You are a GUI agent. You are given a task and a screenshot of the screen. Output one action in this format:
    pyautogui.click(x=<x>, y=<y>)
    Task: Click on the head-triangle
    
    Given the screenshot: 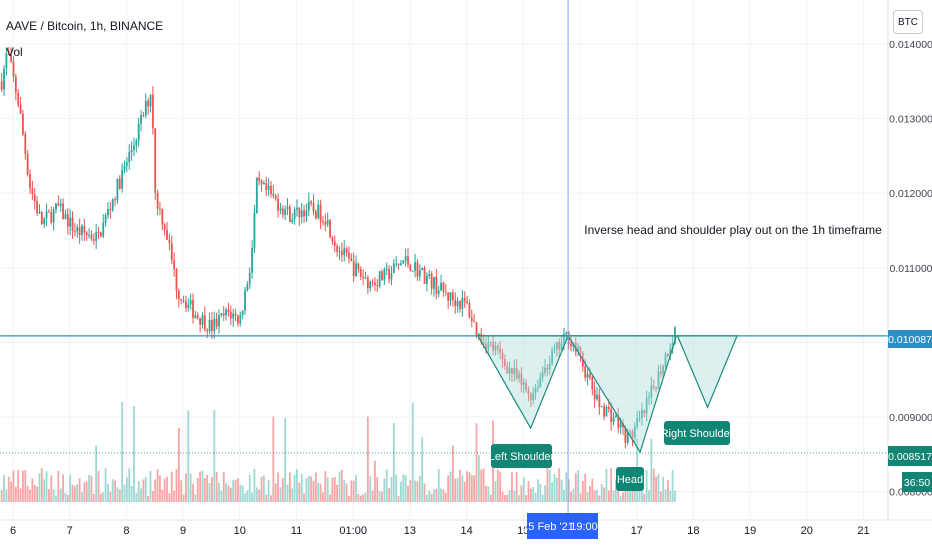 What is the action you would take?
    pyautogui.click(x=622, y=394)
    